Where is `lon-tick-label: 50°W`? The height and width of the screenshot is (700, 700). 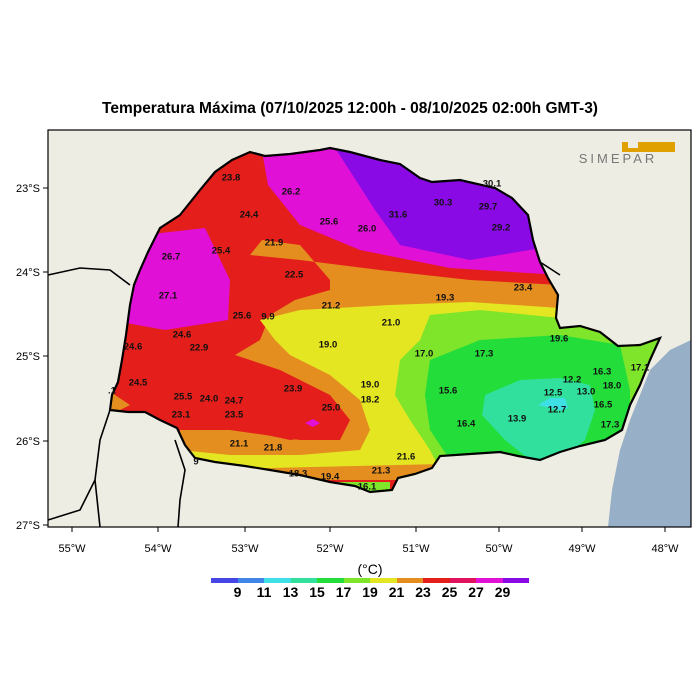
lon-tick-label: 50°W is located at coordinates (499, 549).